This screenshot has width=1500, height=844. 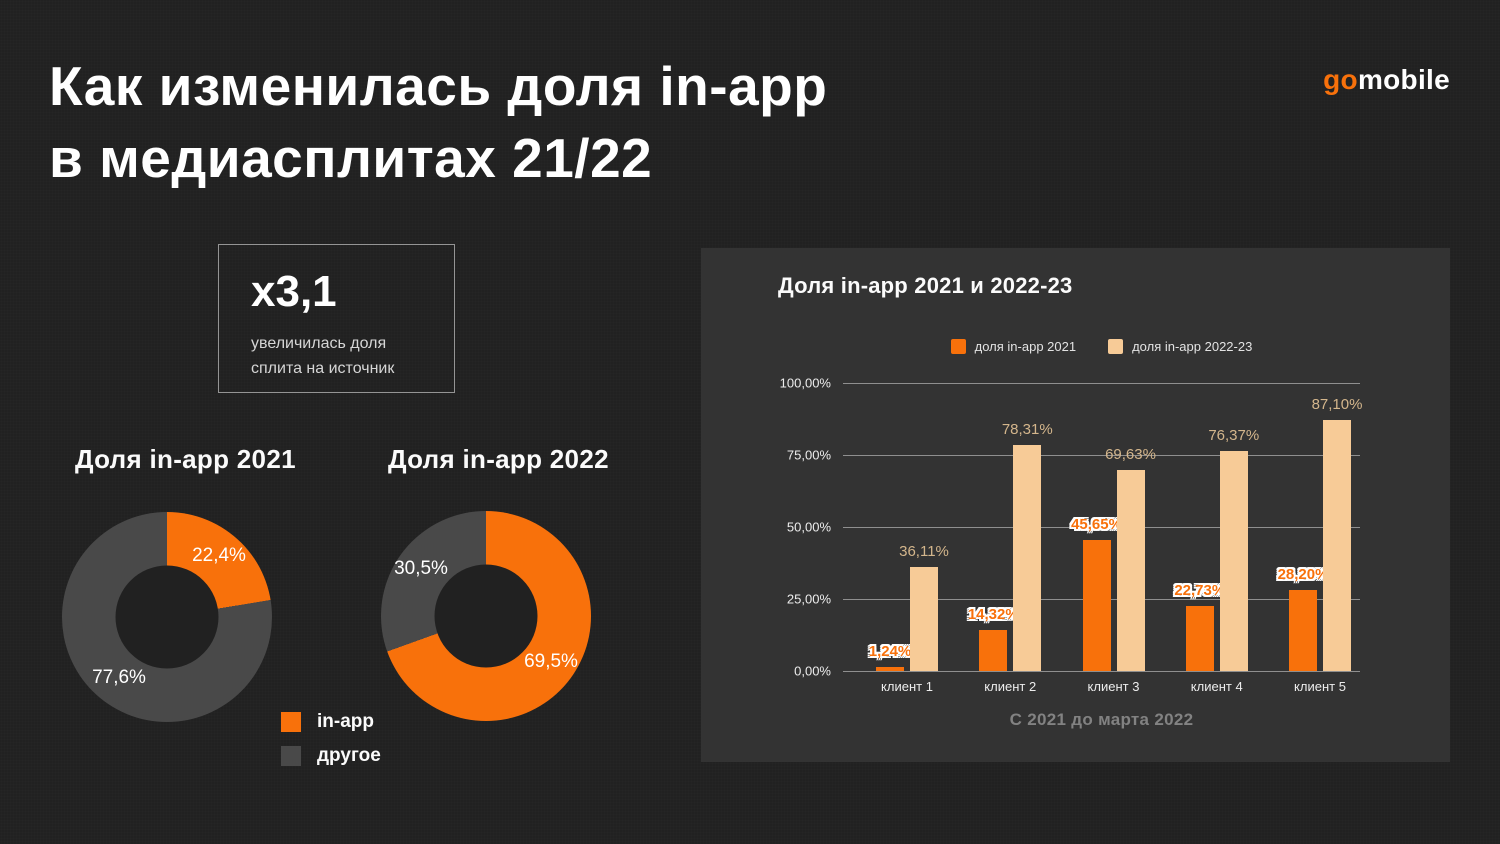 I want to click on donut-legend-item-1: другое, so click(x=331, y=756).